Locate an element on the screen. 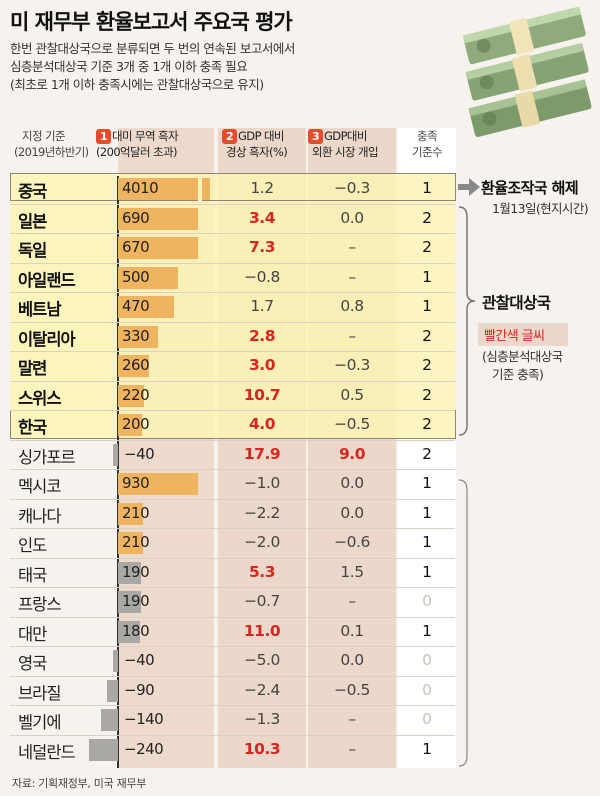 The width and height of the screenshot is (600, 796). trade-surplus-value: −140 is located at coordinates (144, 719).